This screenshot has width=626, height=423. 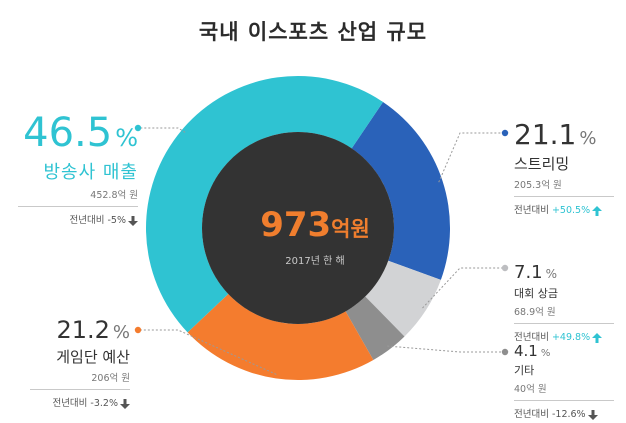 I want to click on prize-yoy: 전년대비 +49.8%, so click(x=564, y=336).